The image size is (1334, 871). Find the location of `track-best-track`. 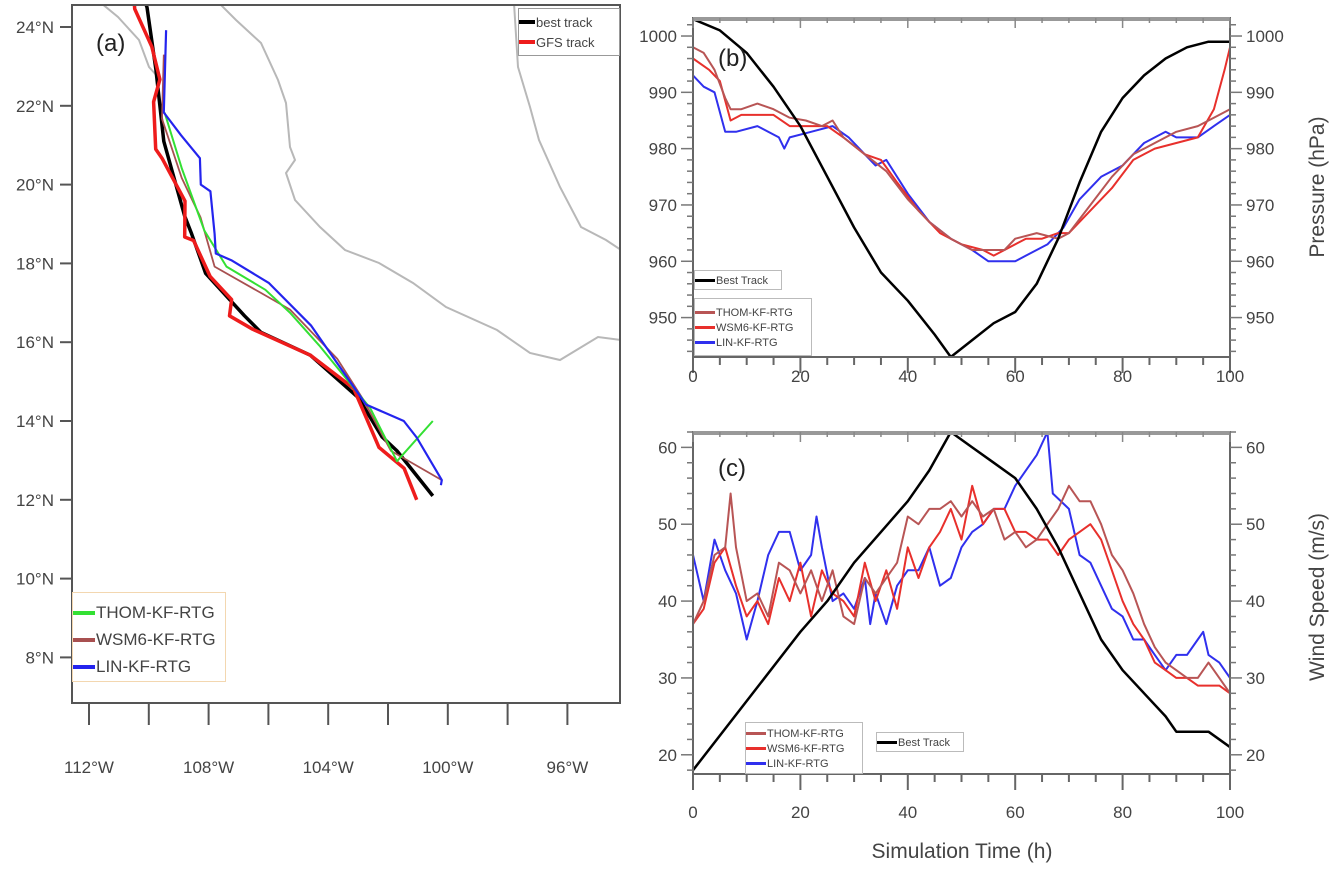

track-best-track is located at coordinates (289, 251).